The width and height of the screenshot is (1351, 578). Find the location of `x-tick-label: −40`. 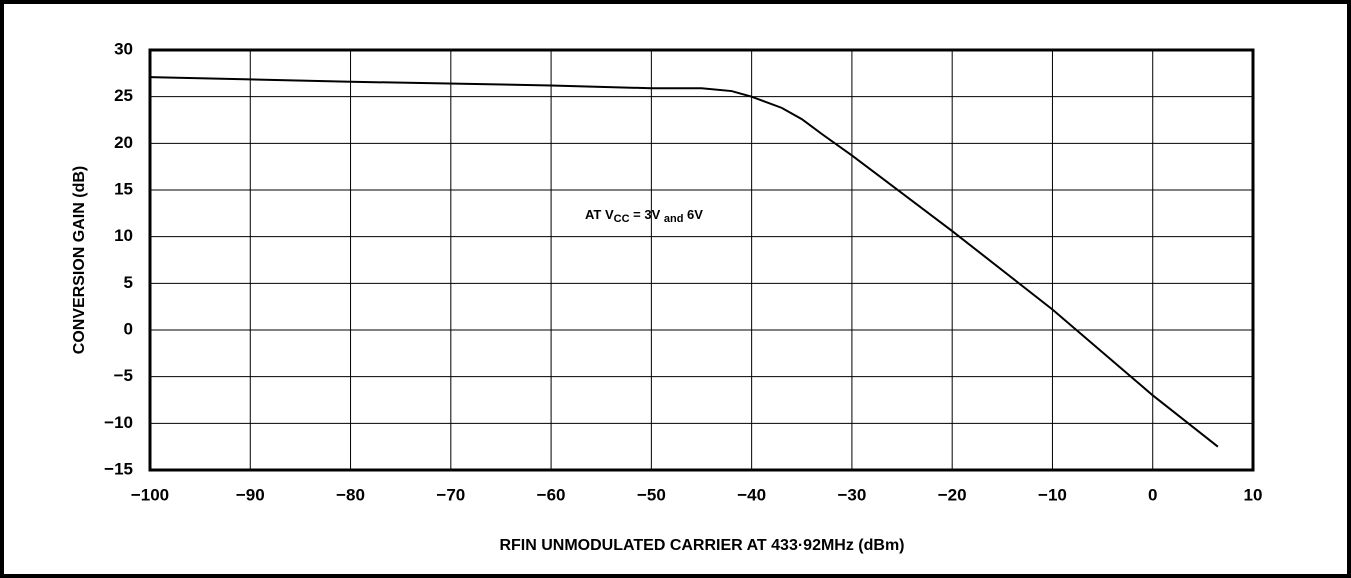

x-tick-label: −40 is located at coordinates (751, 494).